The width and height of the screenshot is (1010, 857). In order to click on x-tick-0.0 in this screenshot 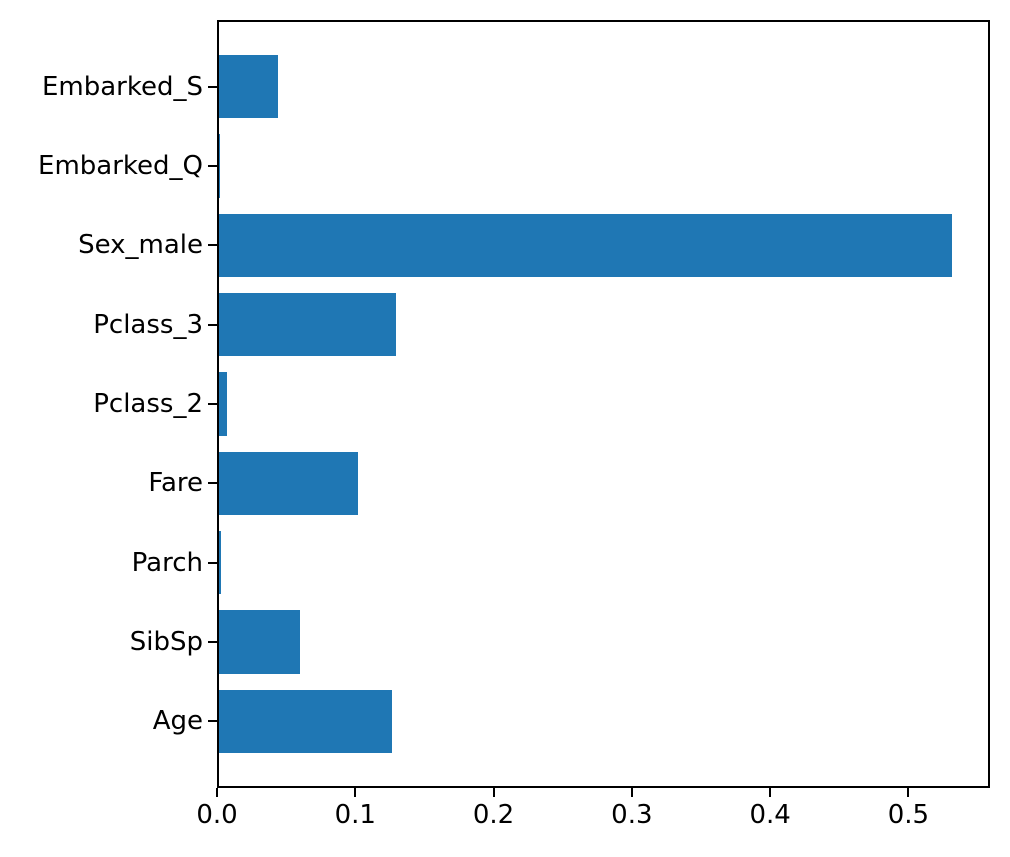, I will do `click(217, 792)`.